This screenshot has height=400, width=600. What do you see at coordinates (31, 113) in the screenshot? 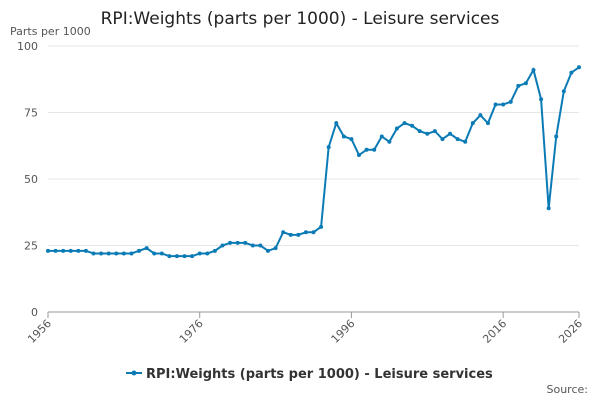
I see `y-tick-label: 75` at bounding box center [31, 113].